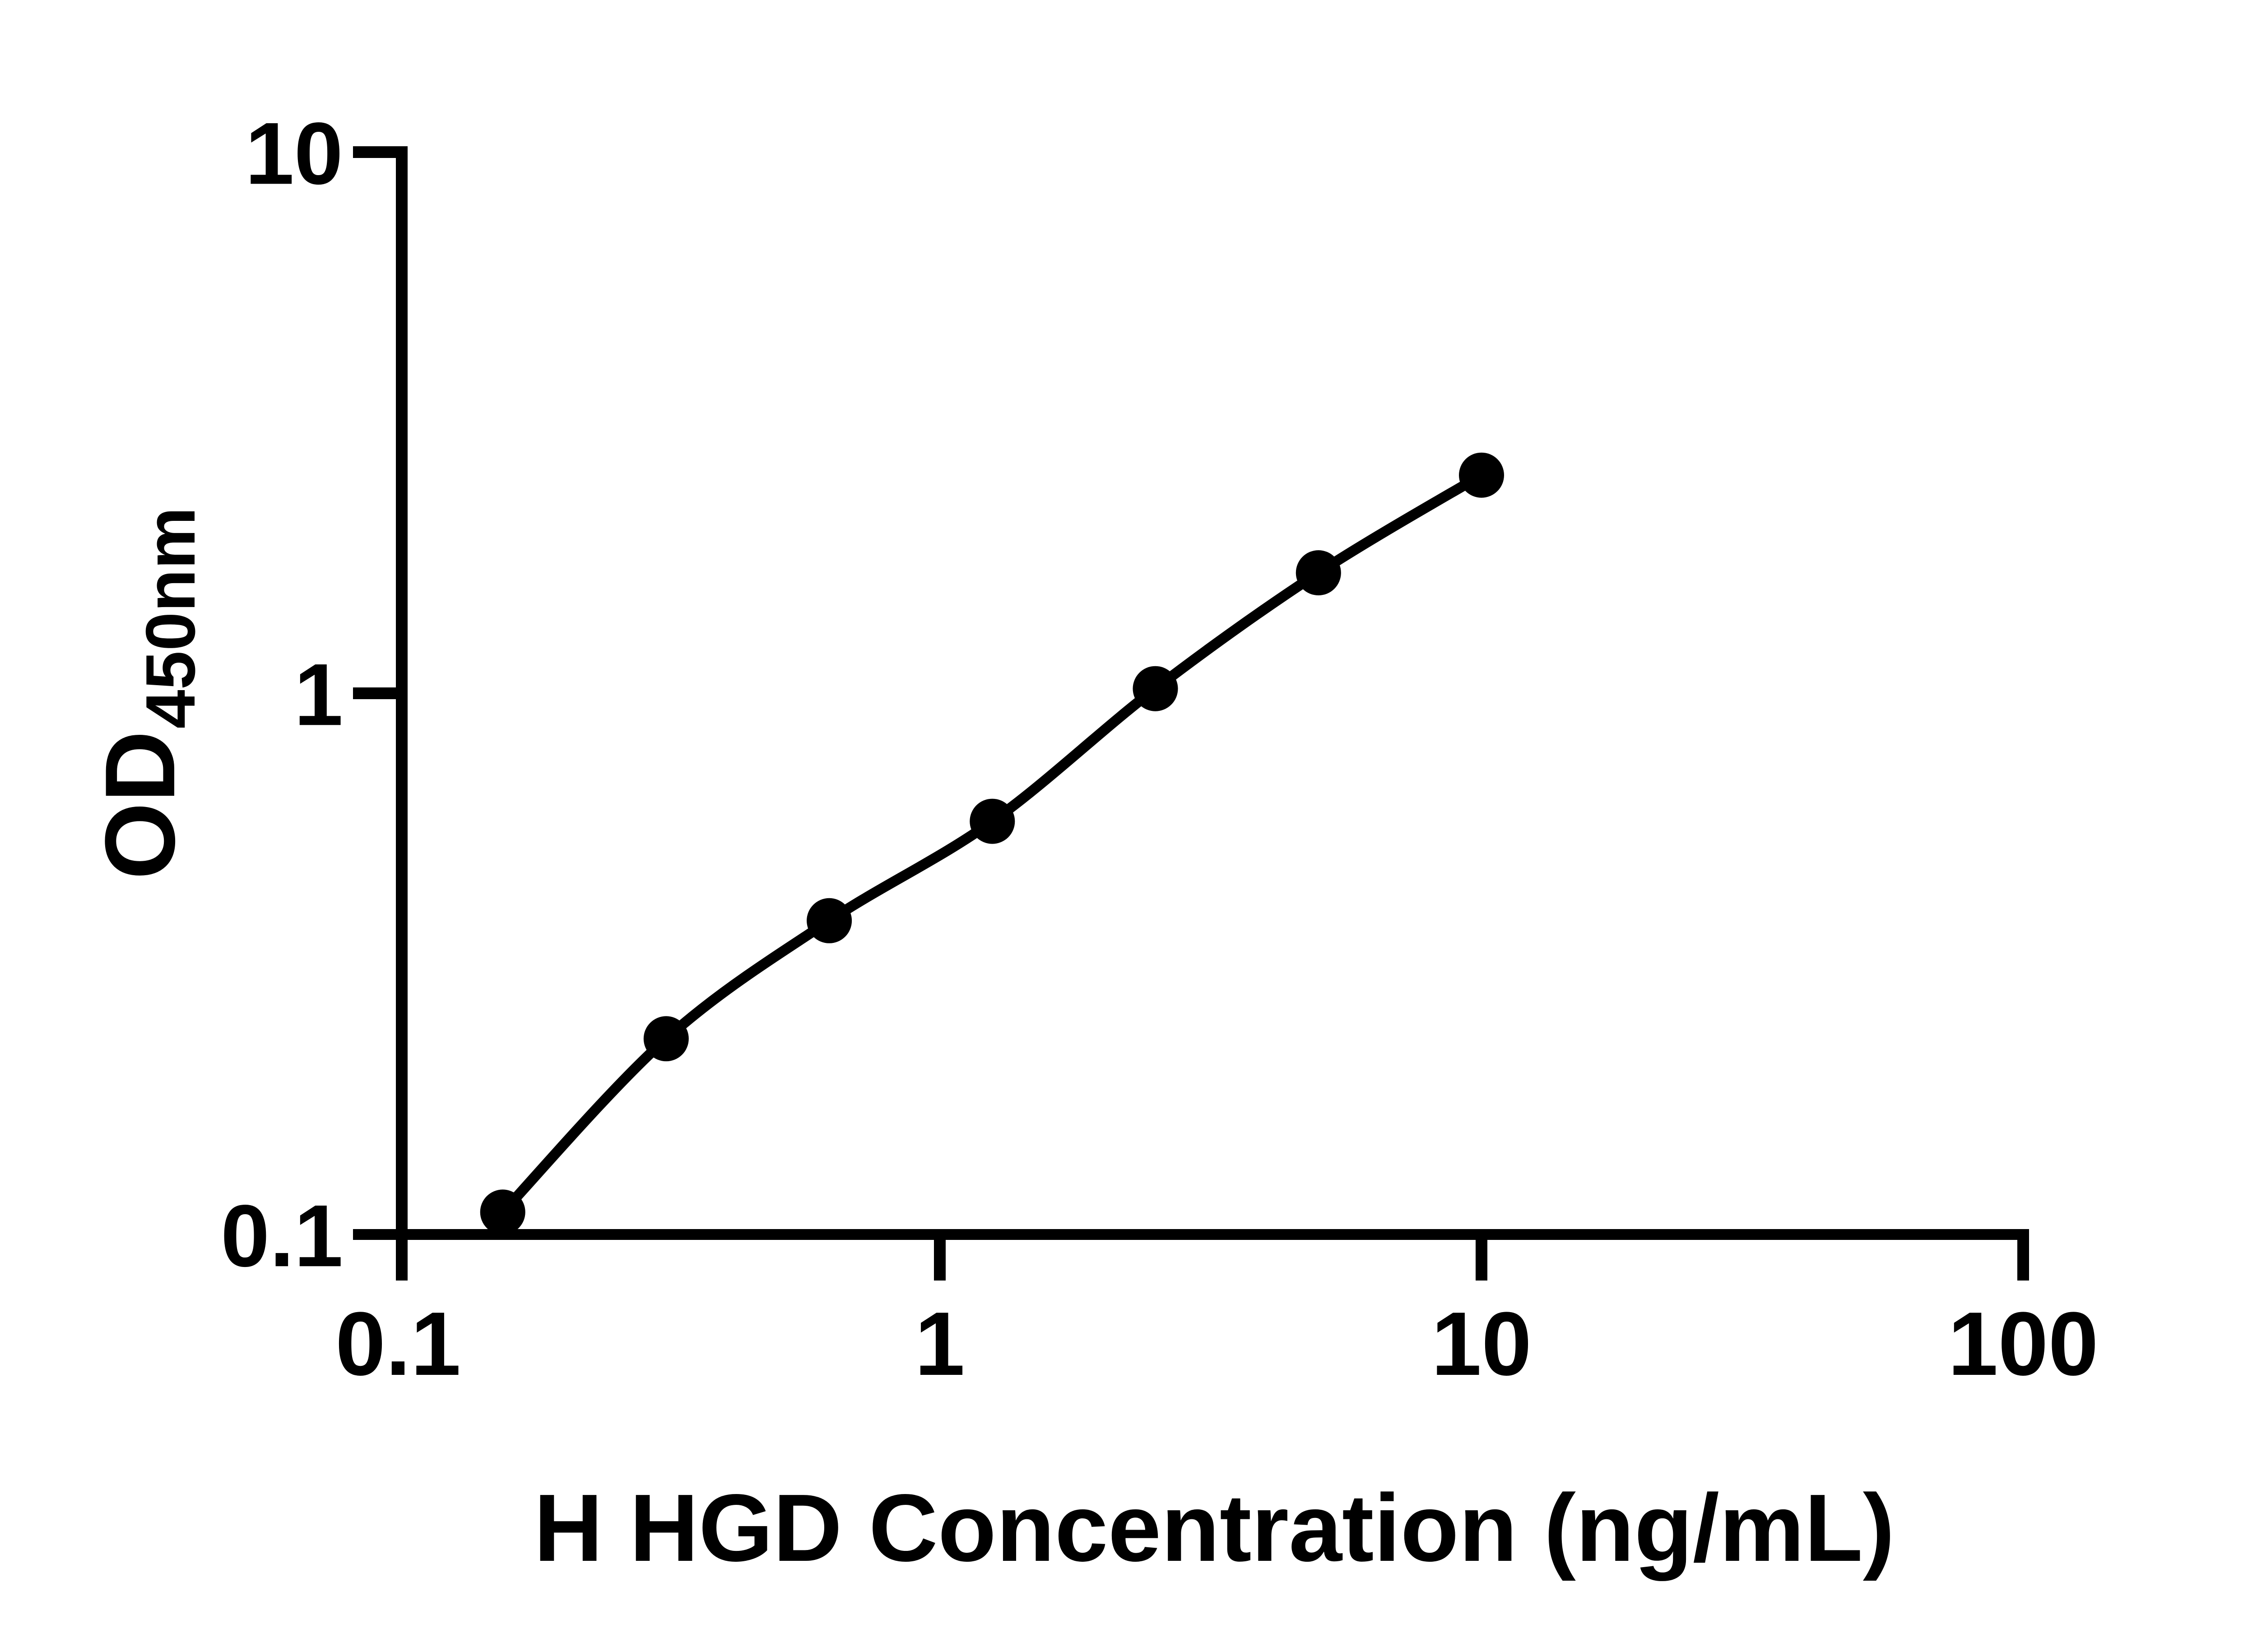 Image resolution: width=2257 pixels, height=1652 pixels. What do you see at coordinates (503, 1212) in the screenshot?
I see `data-point-0.156` at bounding box center [503, 1212].